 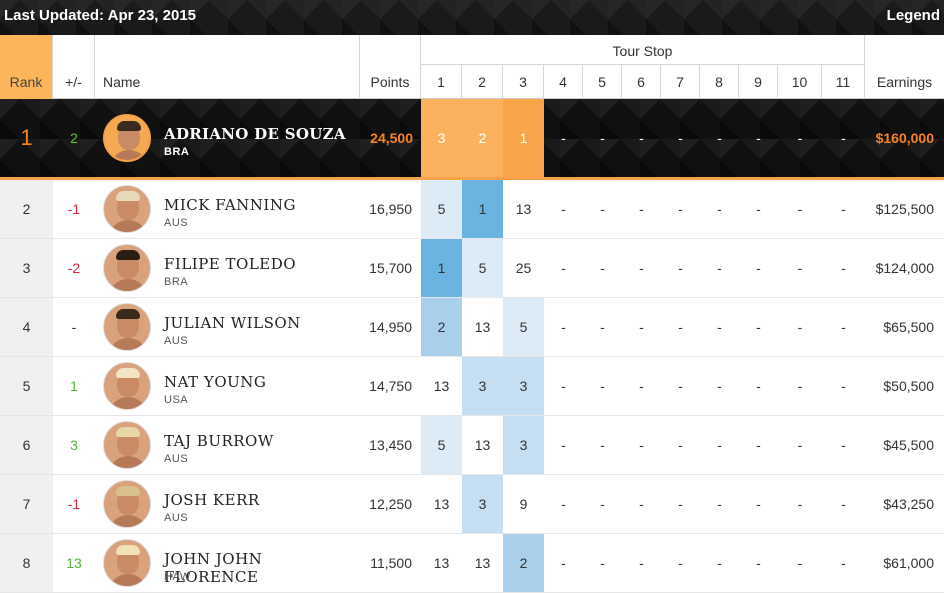 I want to click on last-updated: Last Updated: Apr 23, 2015, so click(x=100, y=15).